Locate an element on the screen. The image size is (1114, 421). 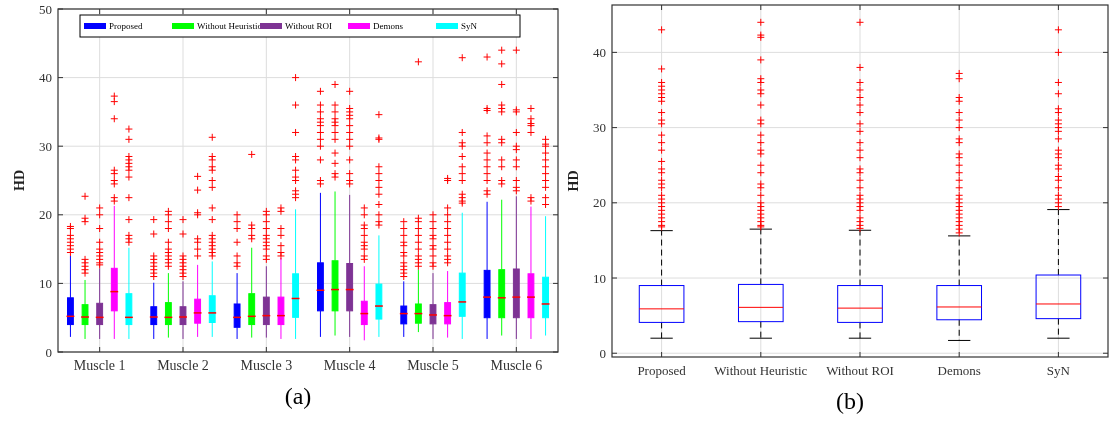
x-tick-label: Proposed is located at coordinates (662, 370).